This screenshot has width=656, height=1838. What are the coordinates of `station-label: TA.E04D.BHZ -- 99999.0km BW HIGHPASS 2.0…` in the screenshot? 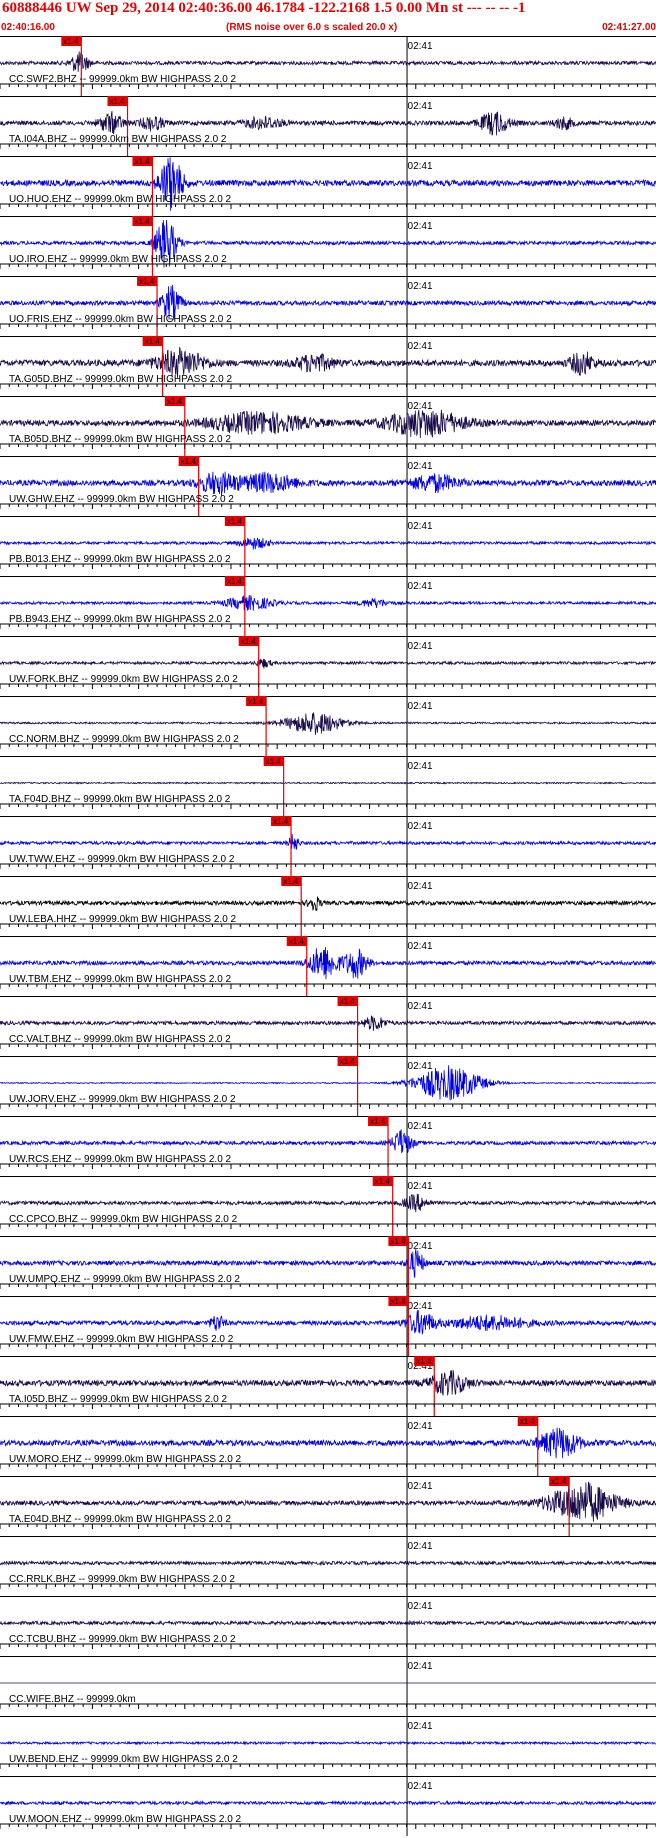 It's located at (120, 1519).